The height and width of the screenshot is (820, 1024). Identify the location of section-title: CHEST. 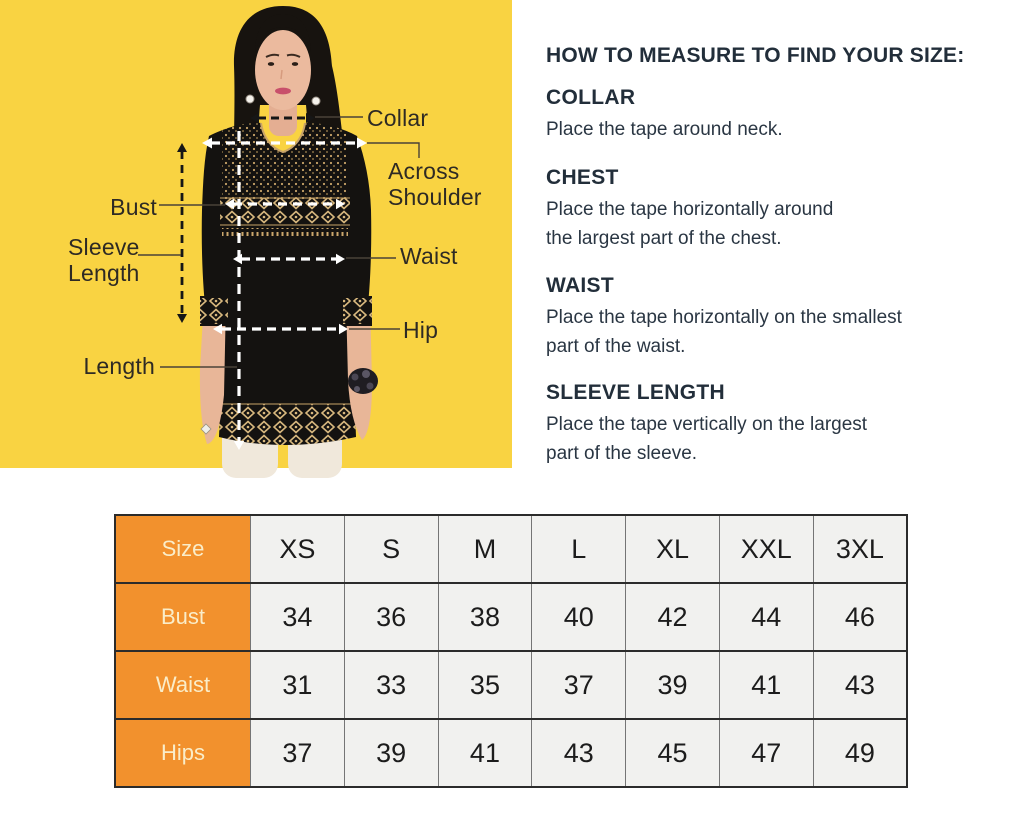
(582, 177).